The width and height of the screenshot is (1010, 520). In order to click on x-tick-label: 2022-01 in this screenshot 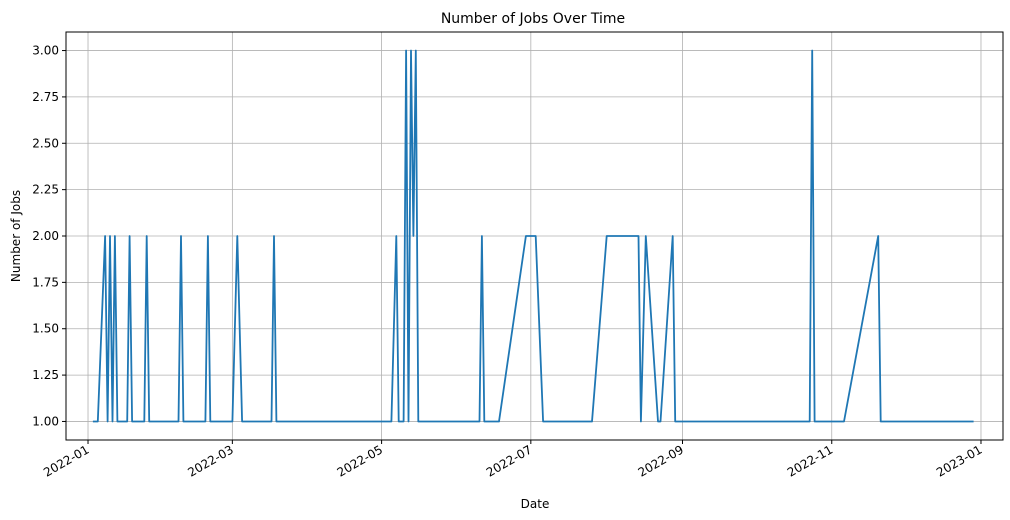, I will do `click(66, 460)`.